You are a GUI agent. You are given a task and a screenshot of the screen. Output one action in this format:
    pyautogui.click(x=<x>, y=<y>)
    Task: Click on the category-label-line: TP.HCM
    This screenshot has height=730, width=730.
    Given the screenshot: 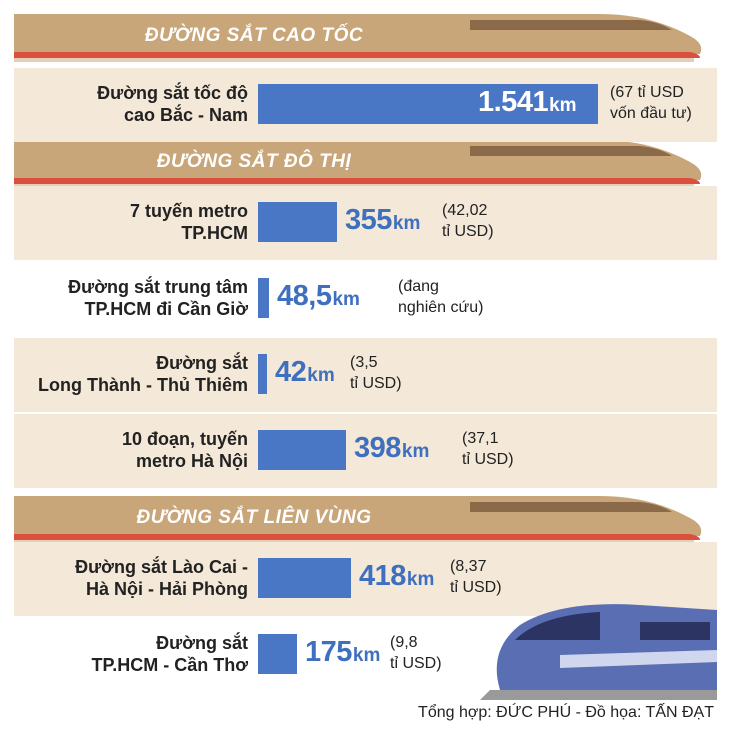 What is the action you would take?
    pyautogui.click(x=214, y=233)
    